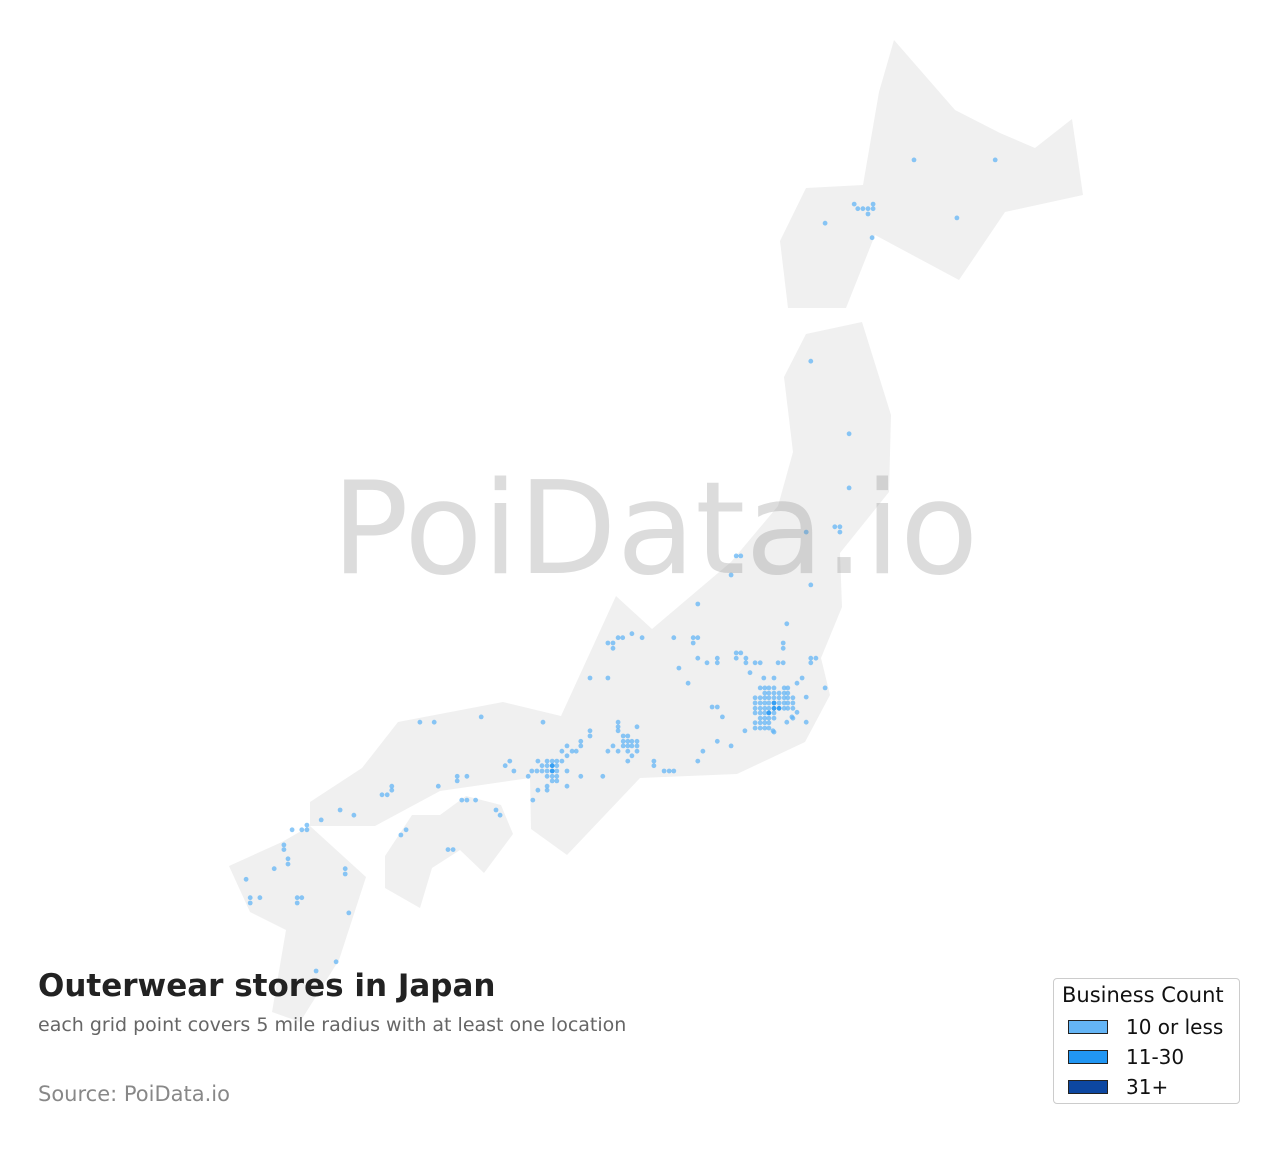 The image size is (1280, 1152). I want to click on legend-swatch, so click(1088, 1087).